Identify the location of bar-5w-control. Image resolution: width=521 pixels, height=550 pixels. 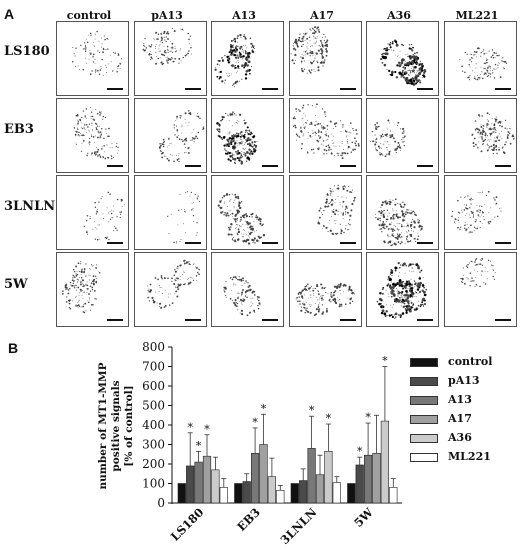
(351, 493).